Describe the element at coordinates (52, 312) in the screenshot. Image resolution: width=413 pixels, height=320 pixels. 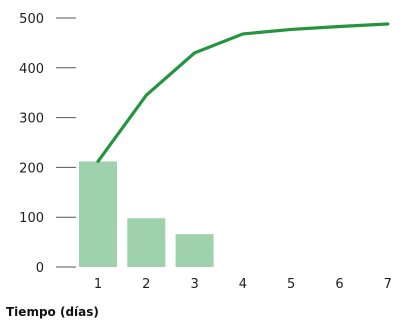
I see `x-axis-title: Tiempo (días)` at that location.